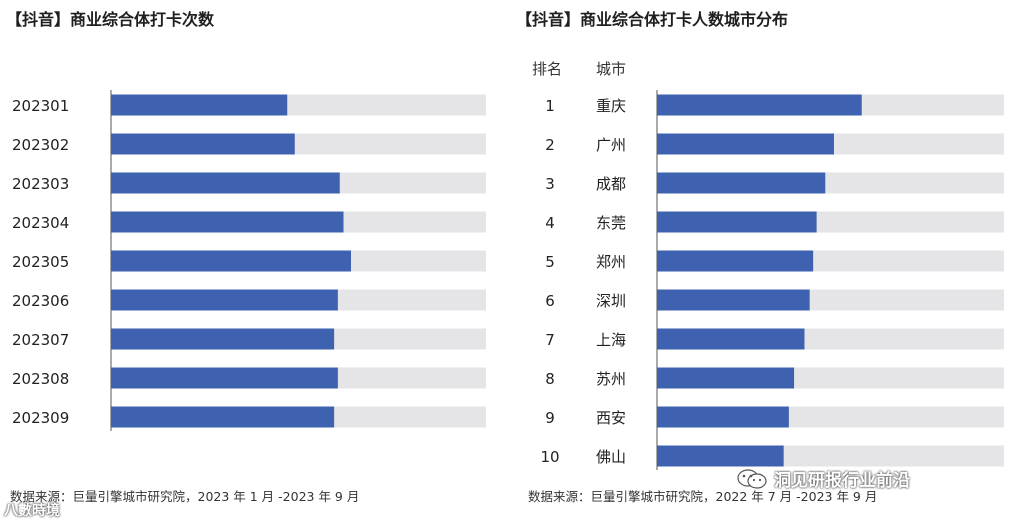 Image resolution: width=1014 pixels, height=524 pixels. I want to click on category-label: 202305, so click(40, 262).